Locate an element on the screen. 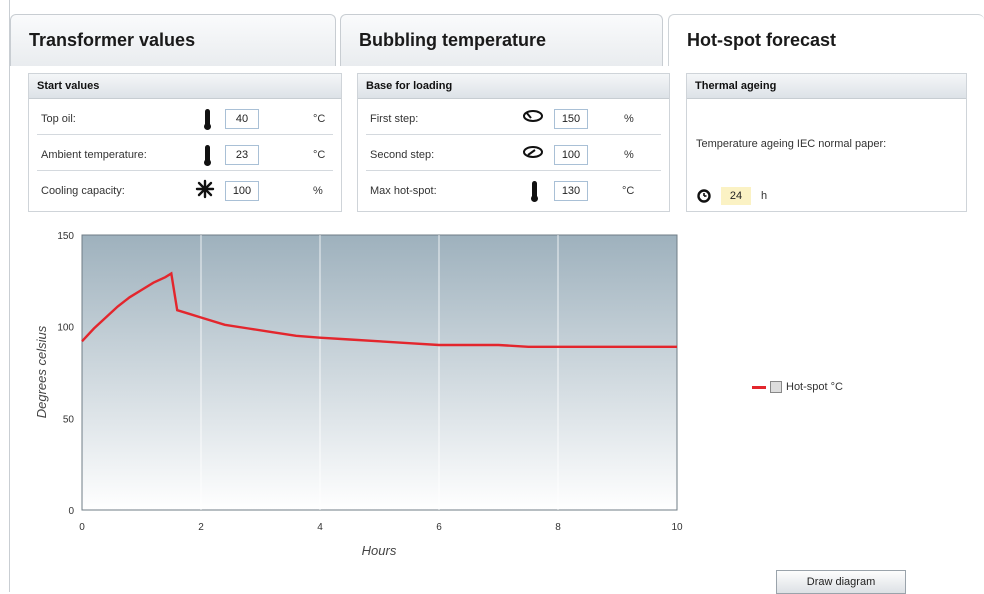  first-step-label: First step: is located at coordinates (394, 119).